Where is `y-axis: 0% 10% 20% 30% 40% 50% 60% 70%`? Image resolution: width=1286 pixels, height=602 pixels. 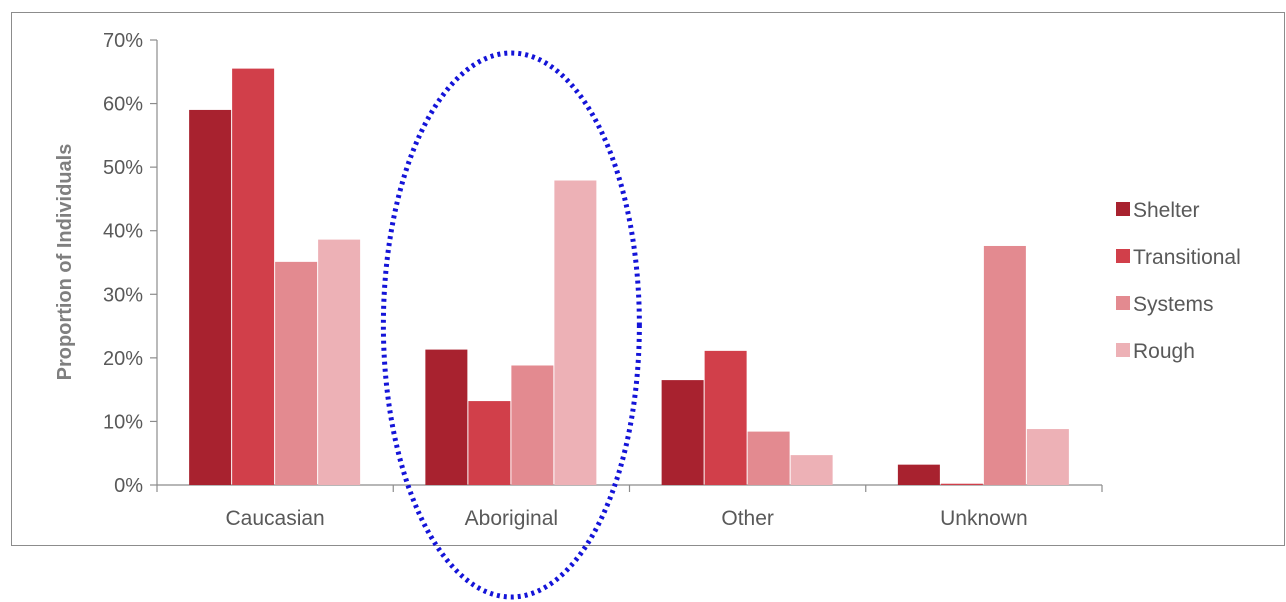 y-axis: 0% 10% 20% 30% 40% 50% 60% 70% is located at coordinates (130, 263).